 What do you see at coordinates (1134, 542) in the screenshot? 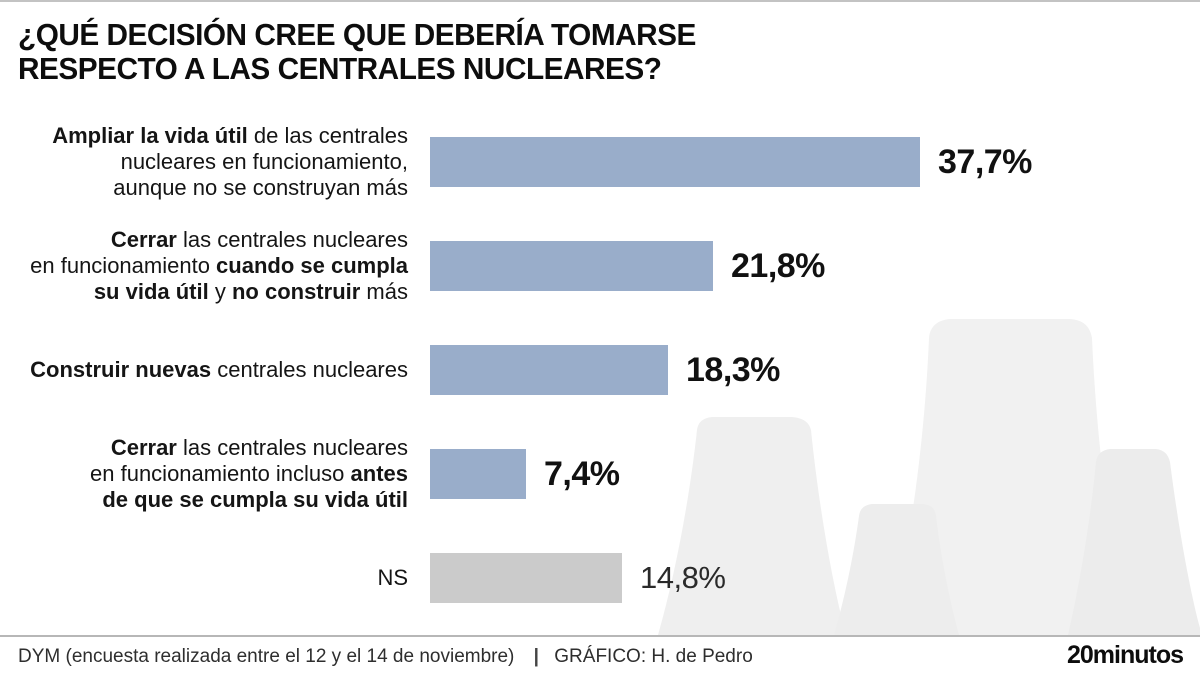
I see `cooling-tower-right` at bounding box center [1134, 542].